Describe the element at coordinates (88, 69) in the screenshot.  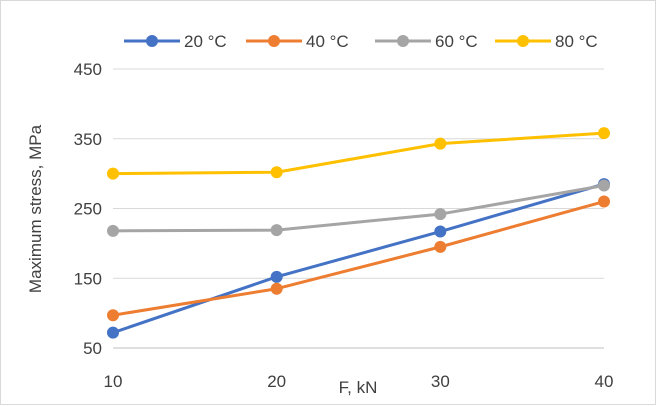
I see `y-tick-label: 450` at that location.